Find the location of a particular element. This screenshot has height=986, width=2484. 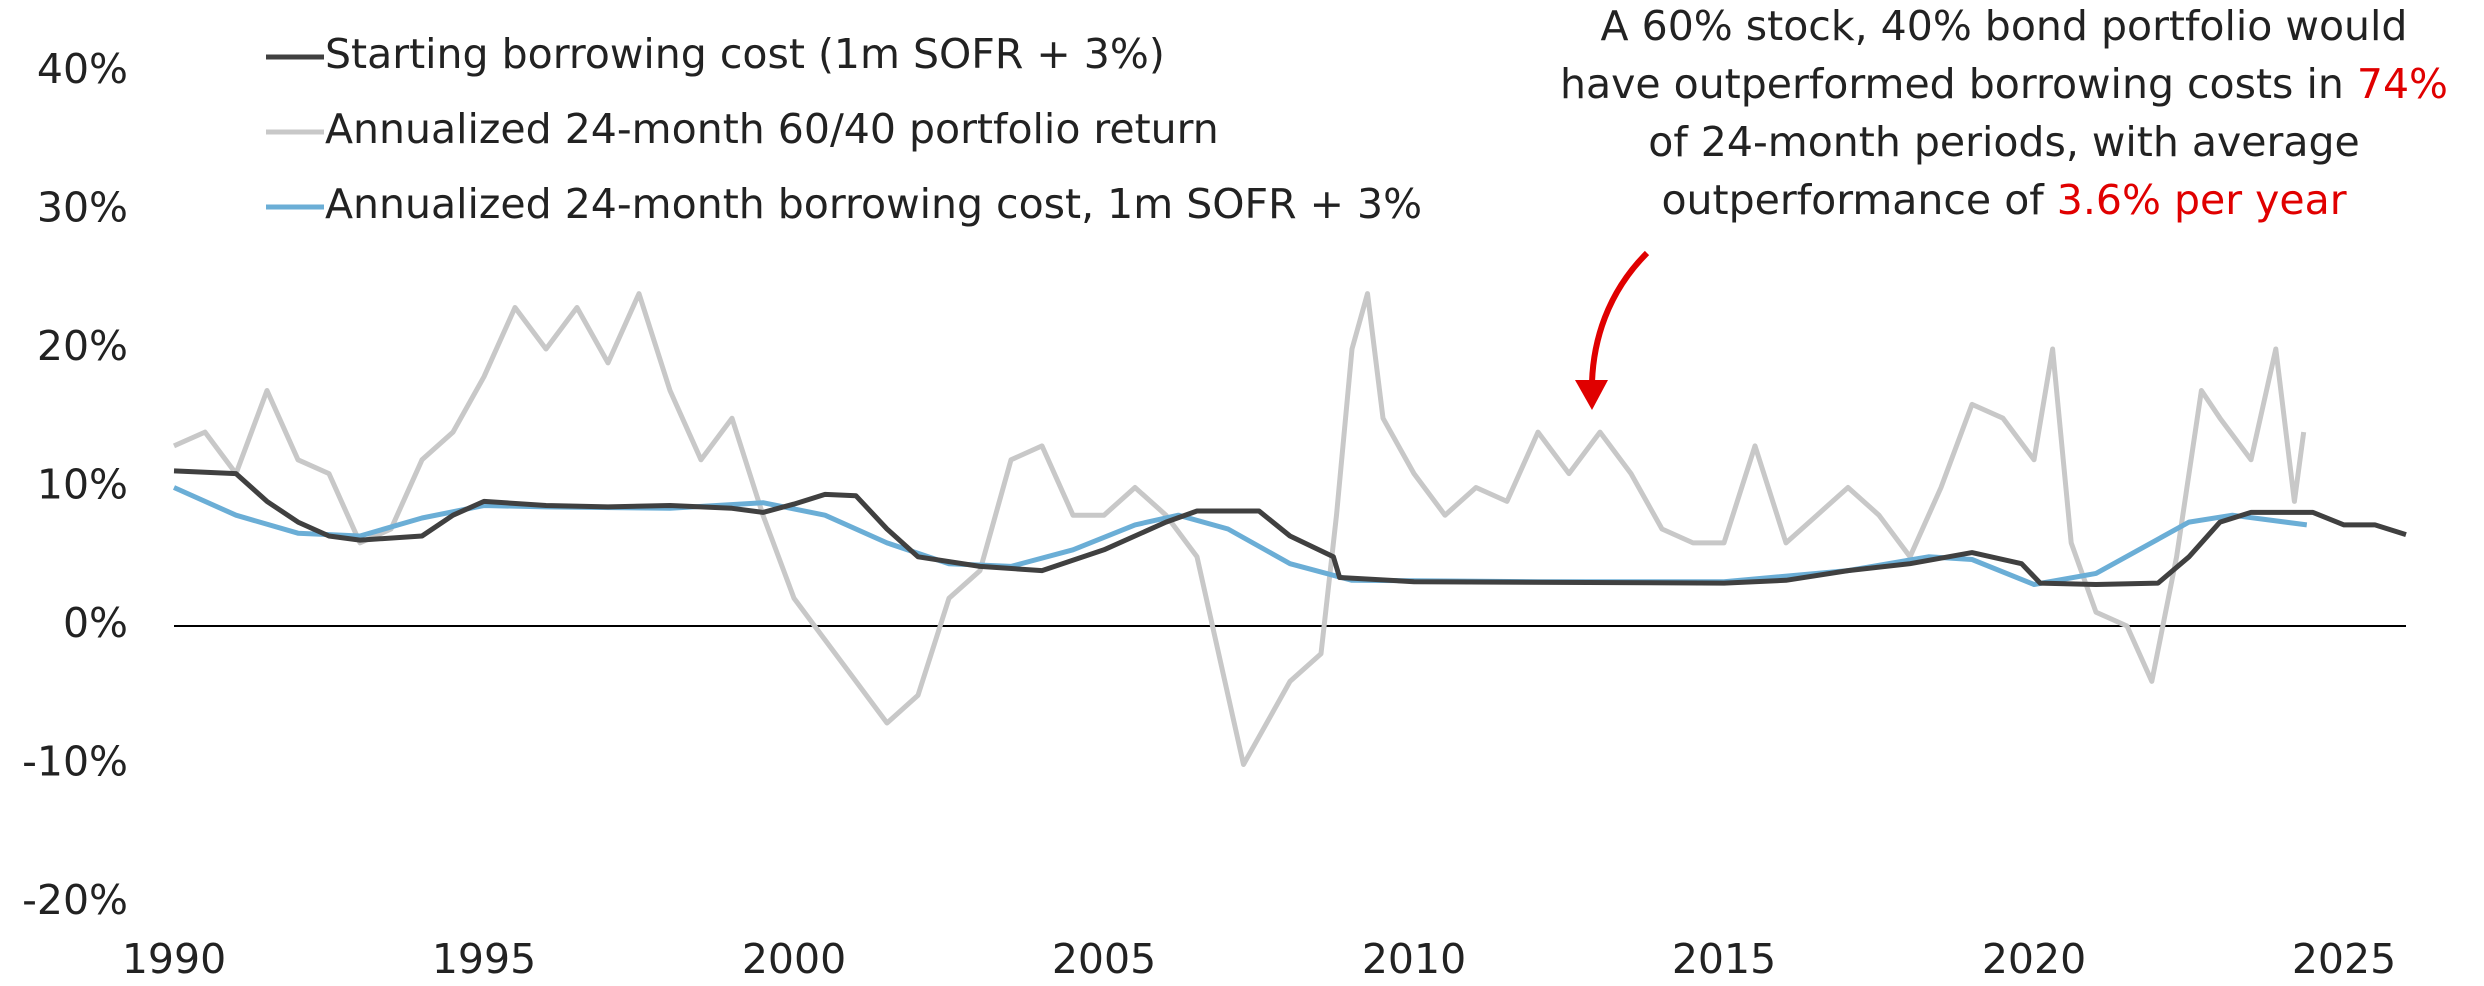

y-tick-label: 30% is located at coordinates (82, 208).